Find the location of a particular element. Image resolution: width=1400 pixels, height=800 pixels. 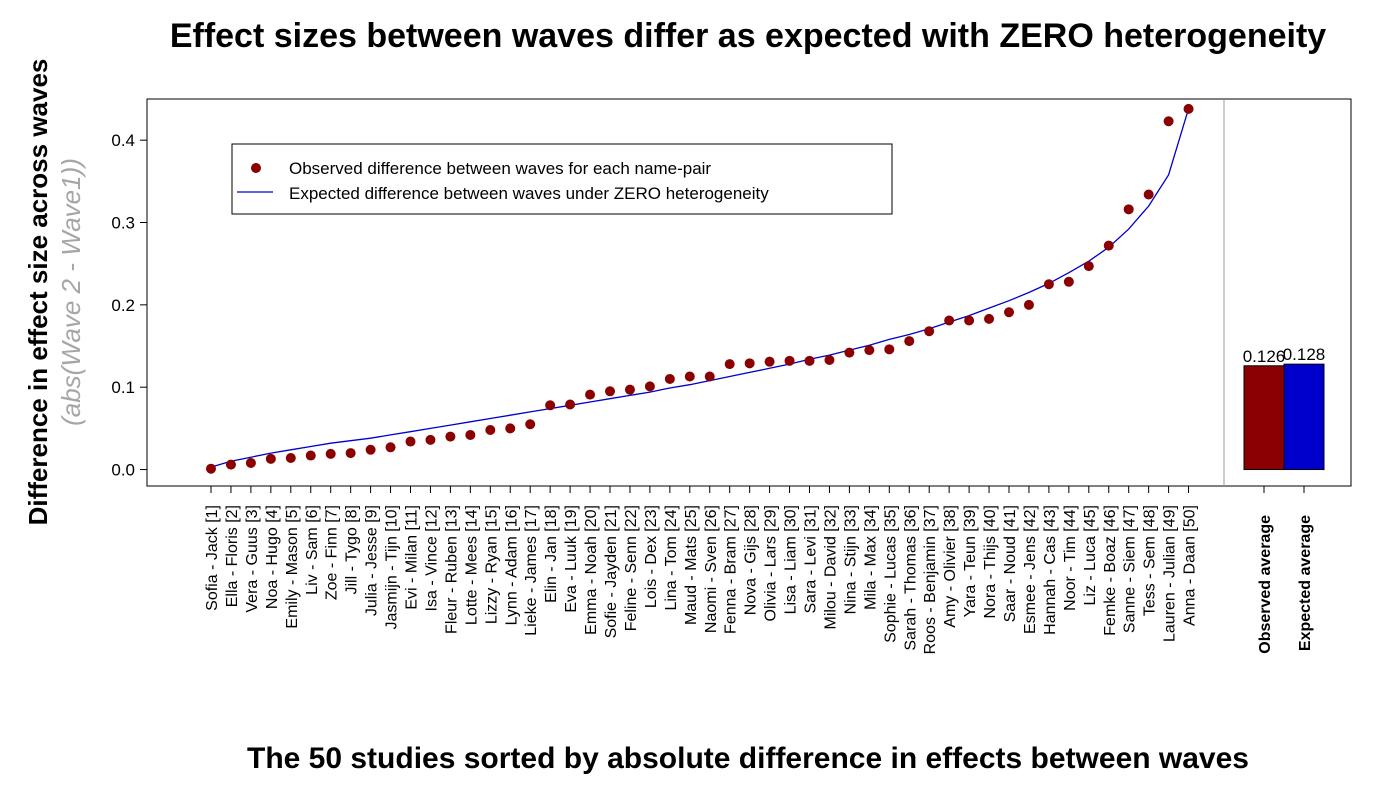

x-tick-label: Esmee - Jens [42] is located at coordinates (1030, 569).